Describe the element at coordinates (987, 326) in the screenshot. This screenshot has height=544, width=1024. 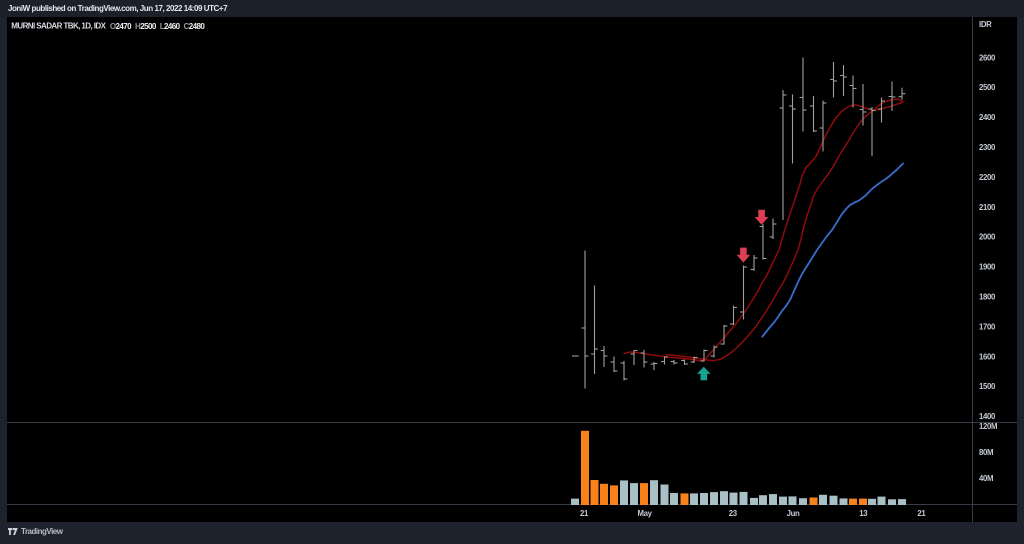
I see `svg-text: 1700` at that location.